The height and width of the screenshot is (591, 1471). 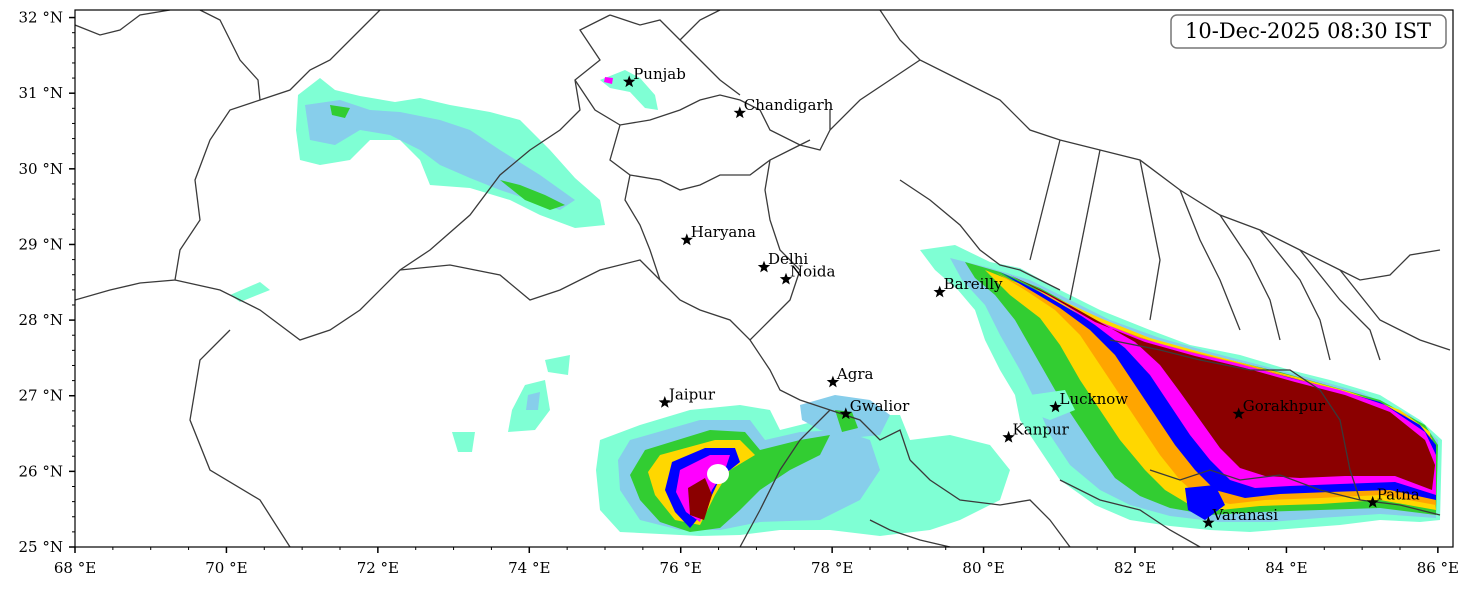 I want to click on city-label: Kanpur, so click(x=1041, y=429).